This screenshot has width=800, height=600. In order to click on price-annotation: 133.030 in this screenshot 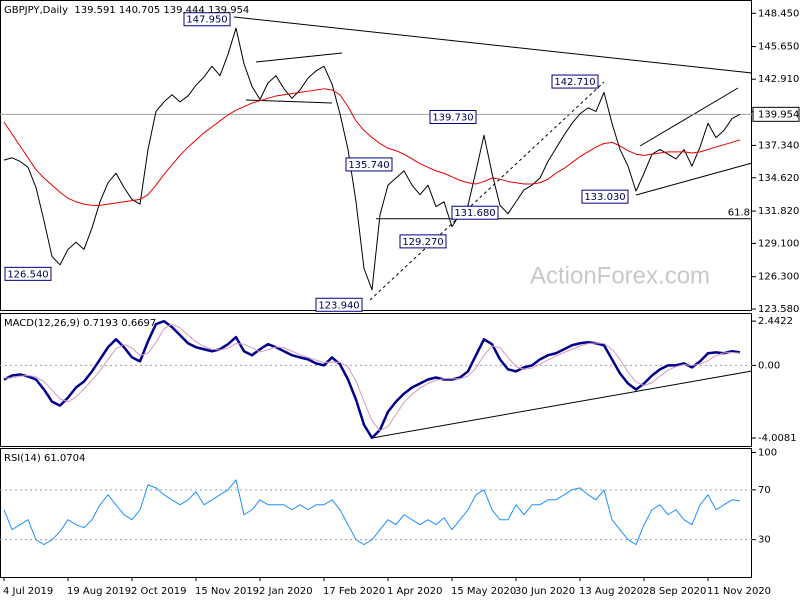, I will do `click(604, 197)`.